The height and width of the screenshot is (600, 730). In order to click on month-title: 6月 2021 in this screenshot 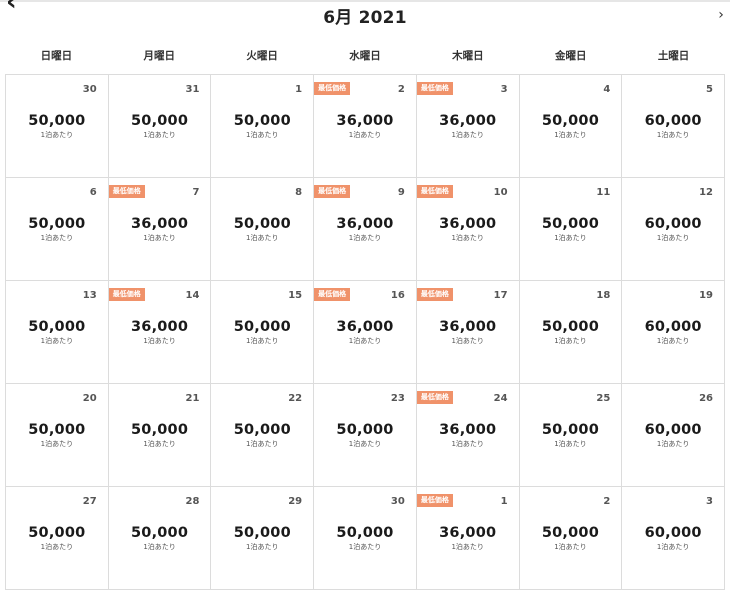, I will do `click(365, 18)`.